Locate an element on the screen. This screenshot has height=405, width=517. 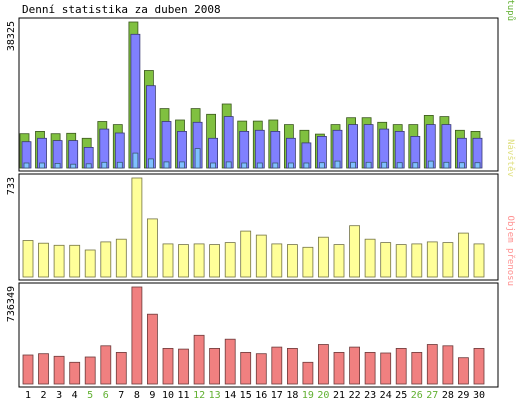
legend-entry: Návštěv is located at coordinates (510, 158).